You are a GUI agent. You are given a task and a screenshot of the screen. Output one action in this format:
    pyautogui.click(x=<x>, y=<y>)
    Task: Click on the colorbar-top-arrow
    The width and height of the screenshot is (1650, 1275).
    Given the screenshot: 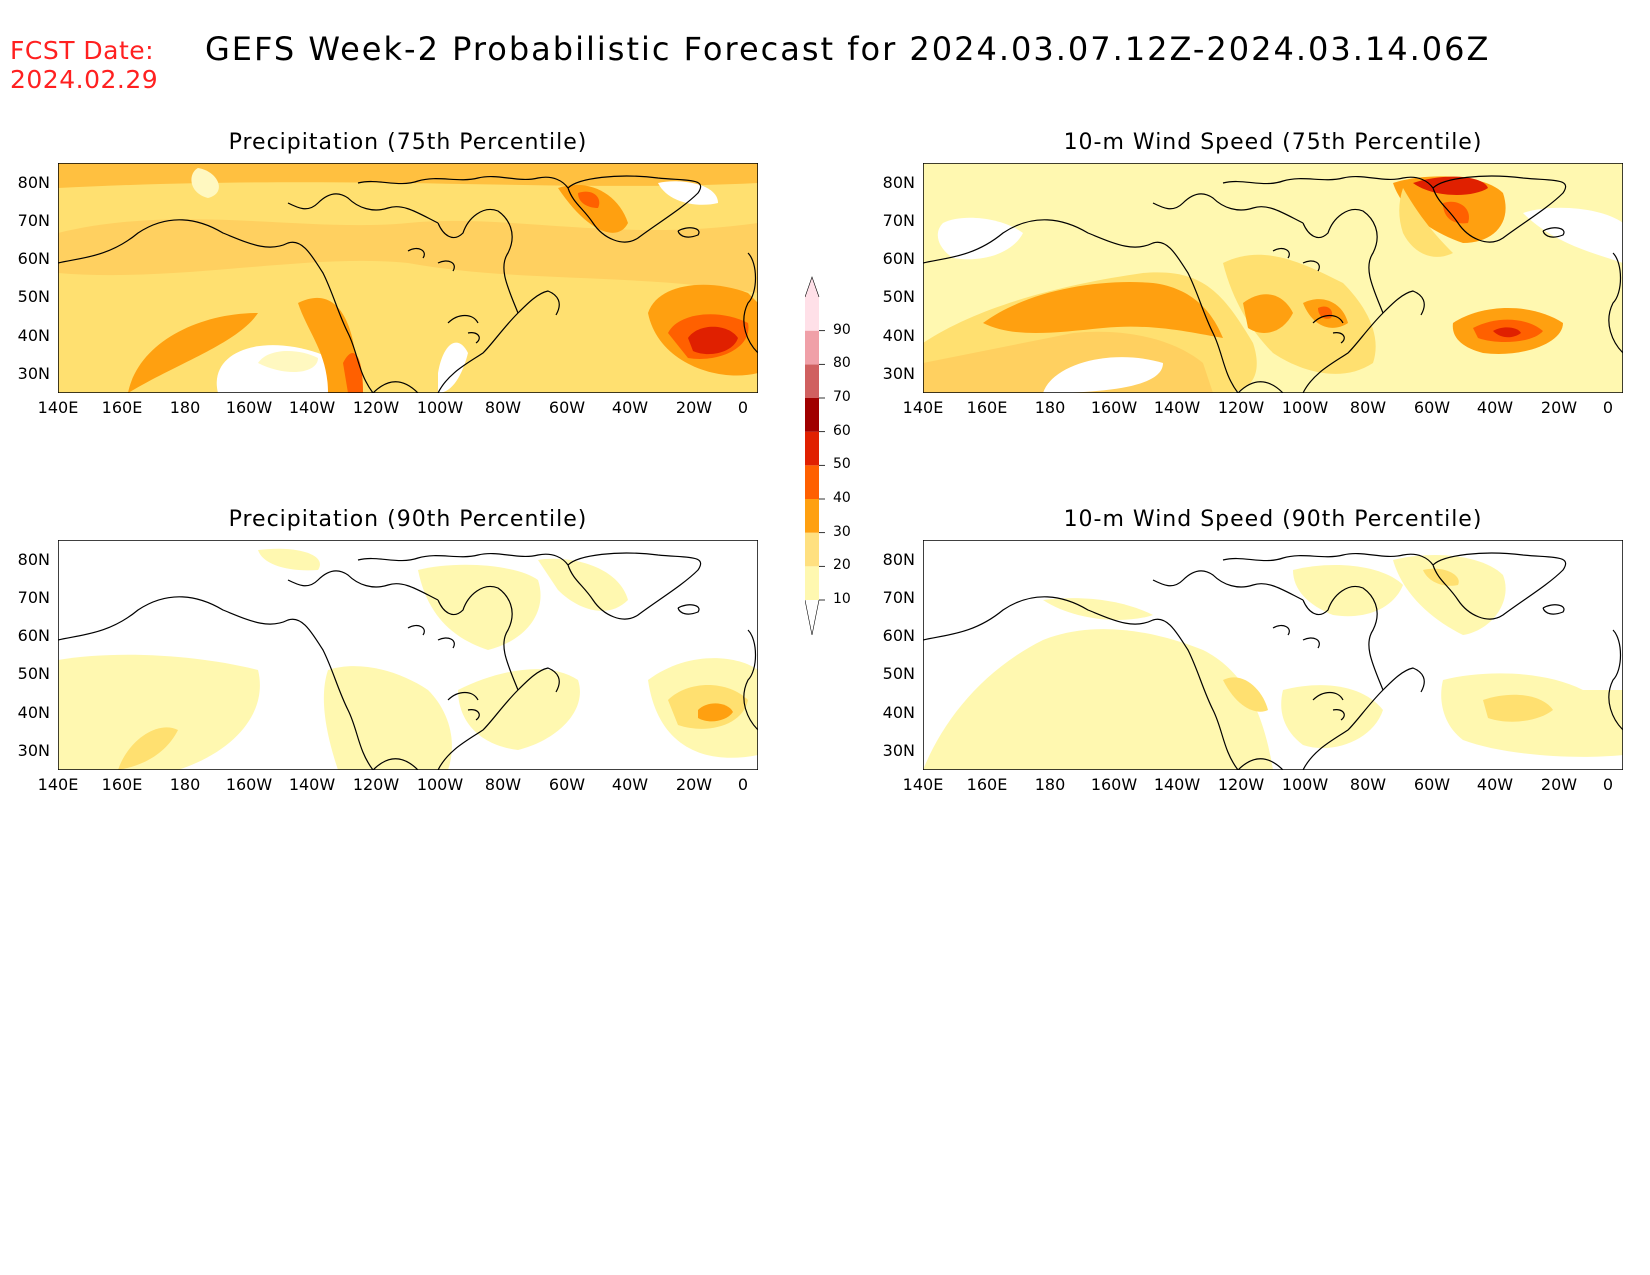 What is the action you would take?
    pyautogui.click(x=812, y=287)
    